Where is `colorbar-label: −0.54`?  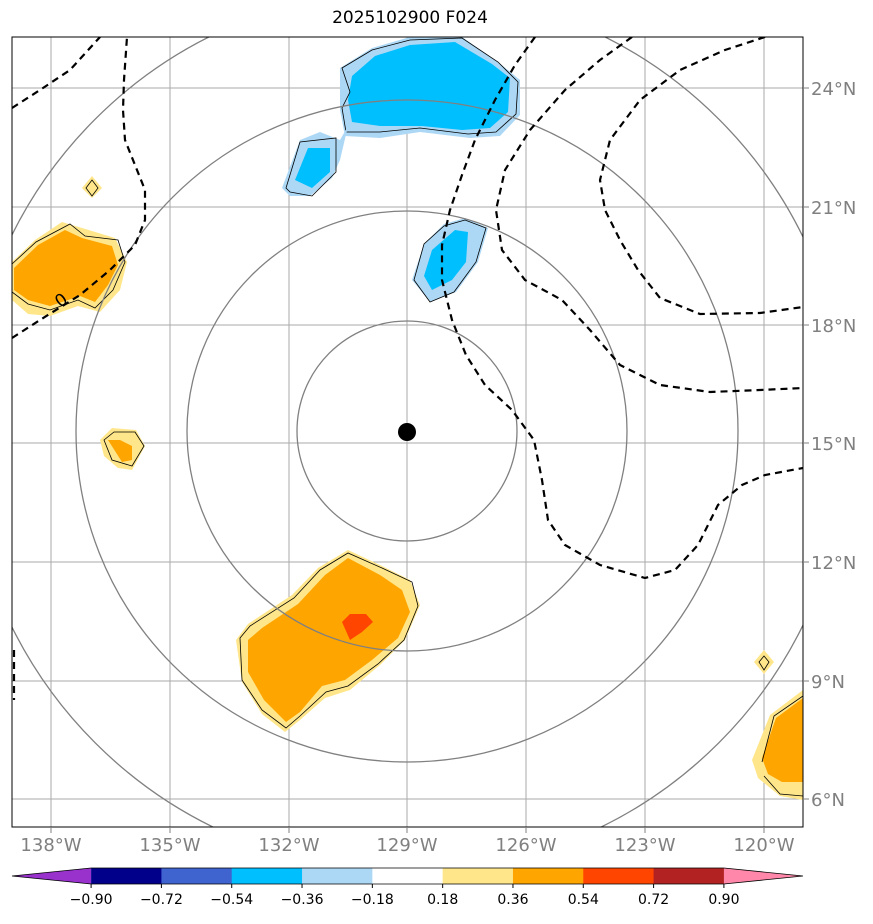
colorbar-label: −0.54 is located at coordinates (231, 900).